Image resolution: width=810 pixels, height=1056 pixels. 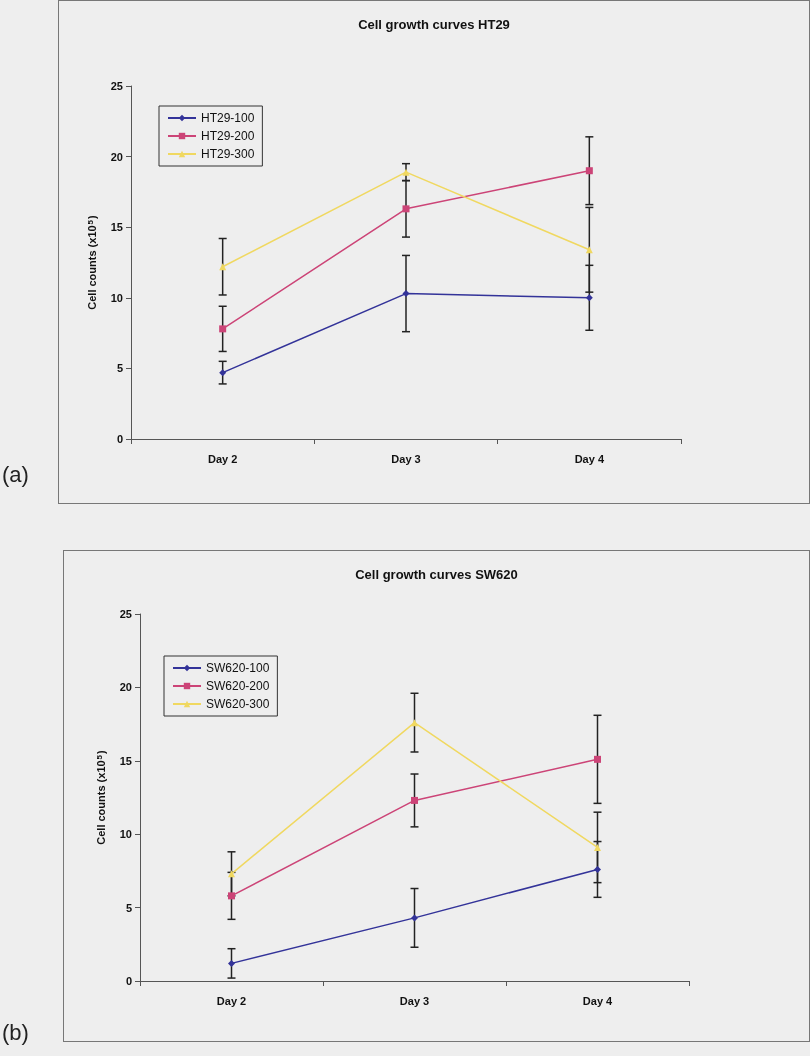 I want to click on chart-title: Cell growth curves HT29, so click(x=434, y=24).